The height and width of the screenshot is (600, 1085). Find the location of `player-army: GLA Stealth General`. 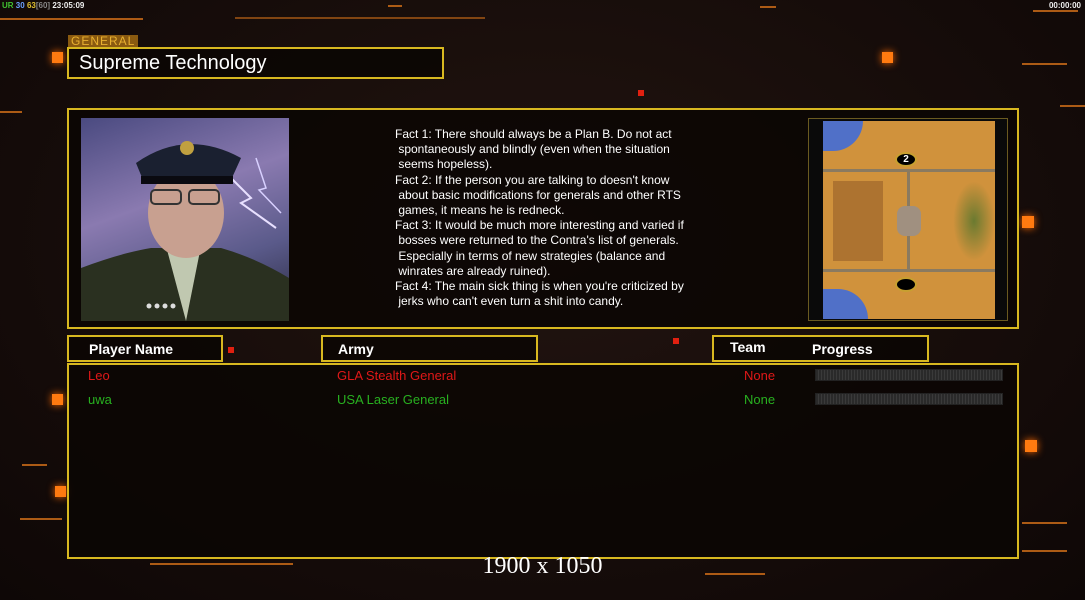

player-army: GLA Stealth General is located at coordinates (397, 375).